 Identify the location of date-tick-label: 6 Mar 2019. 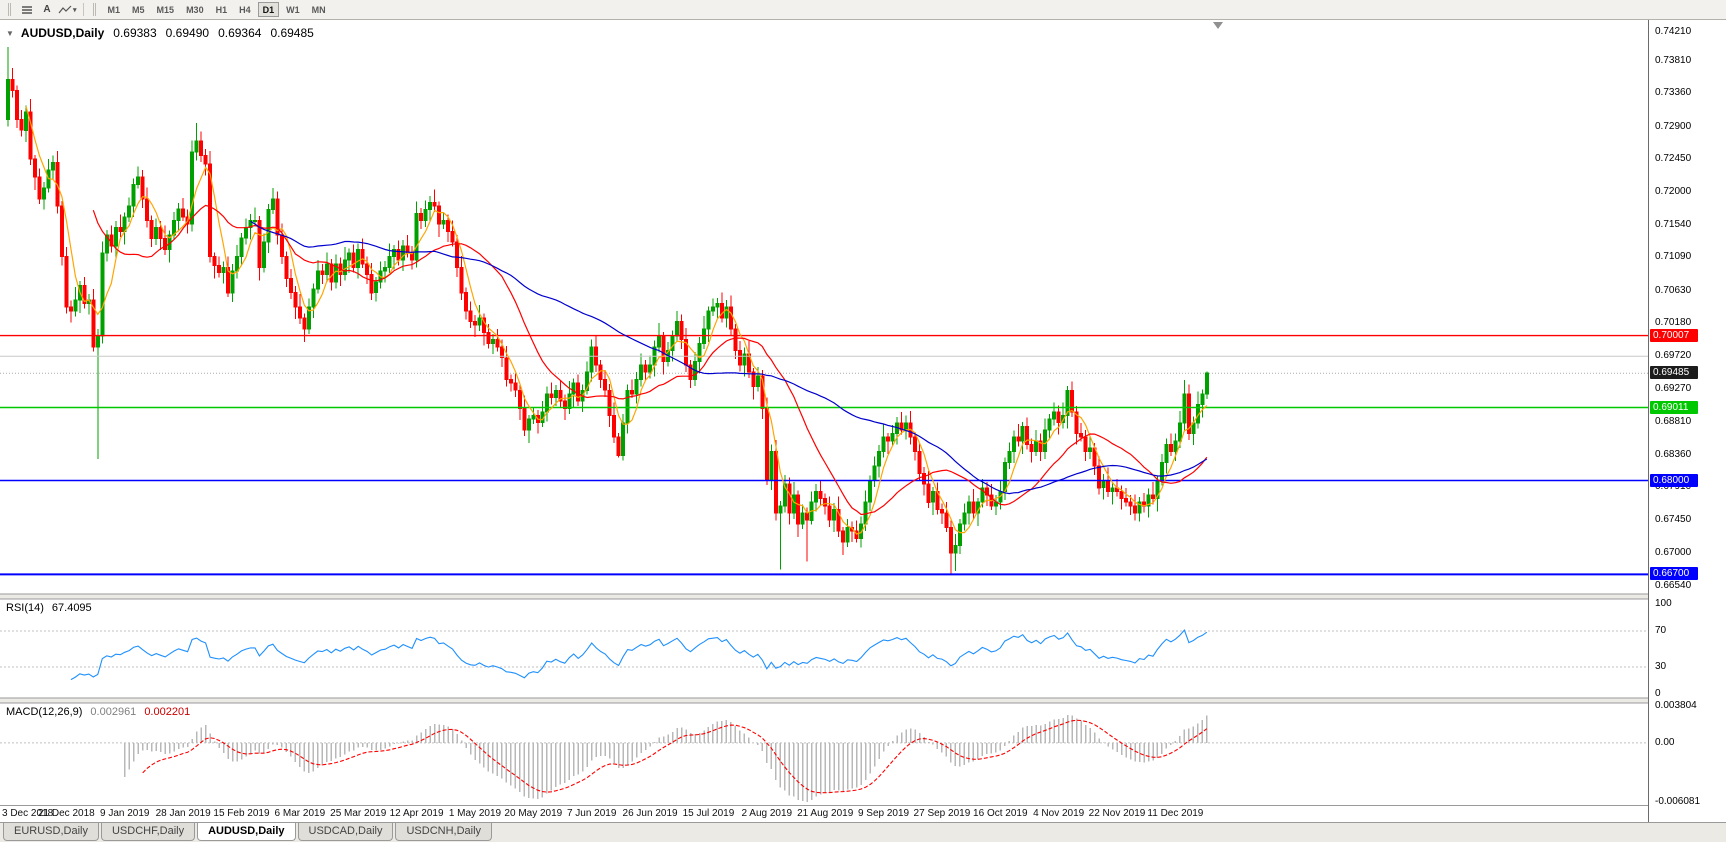
(300, 813).